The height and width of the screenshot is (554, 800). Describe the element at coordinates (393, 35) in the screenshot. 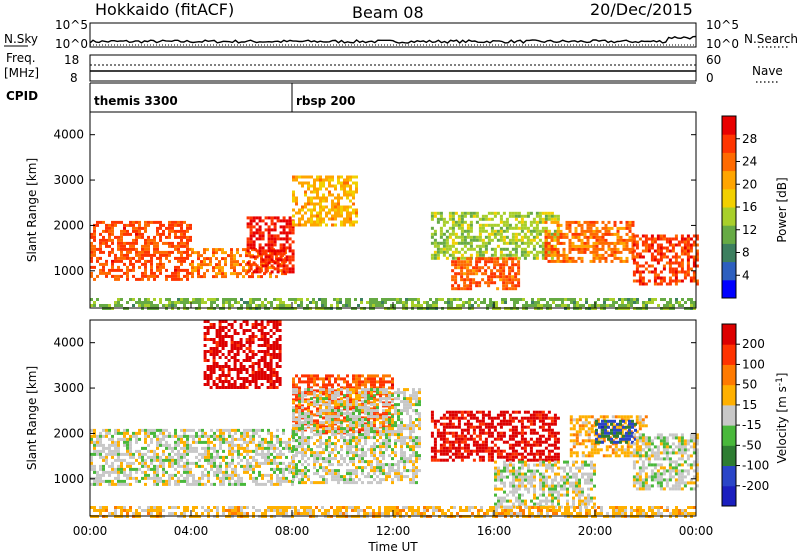

I see `noise-panel-frame` at that location.